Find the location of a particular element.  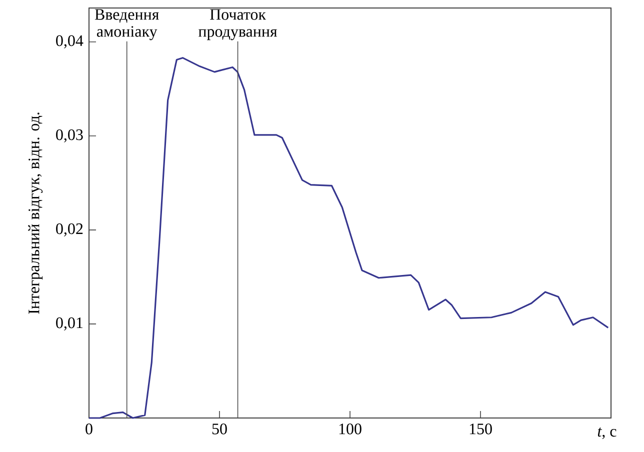

y-axis-title: Інтегральний відгук, відн. од. is located at coordinates (35, 213).